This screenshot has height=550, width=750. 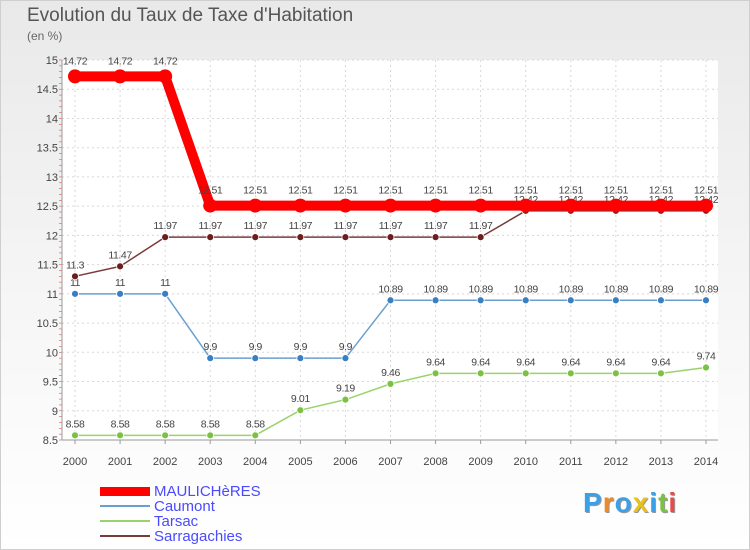 I want to click on x-tick-label: 2009, so click(x=480, y=462).